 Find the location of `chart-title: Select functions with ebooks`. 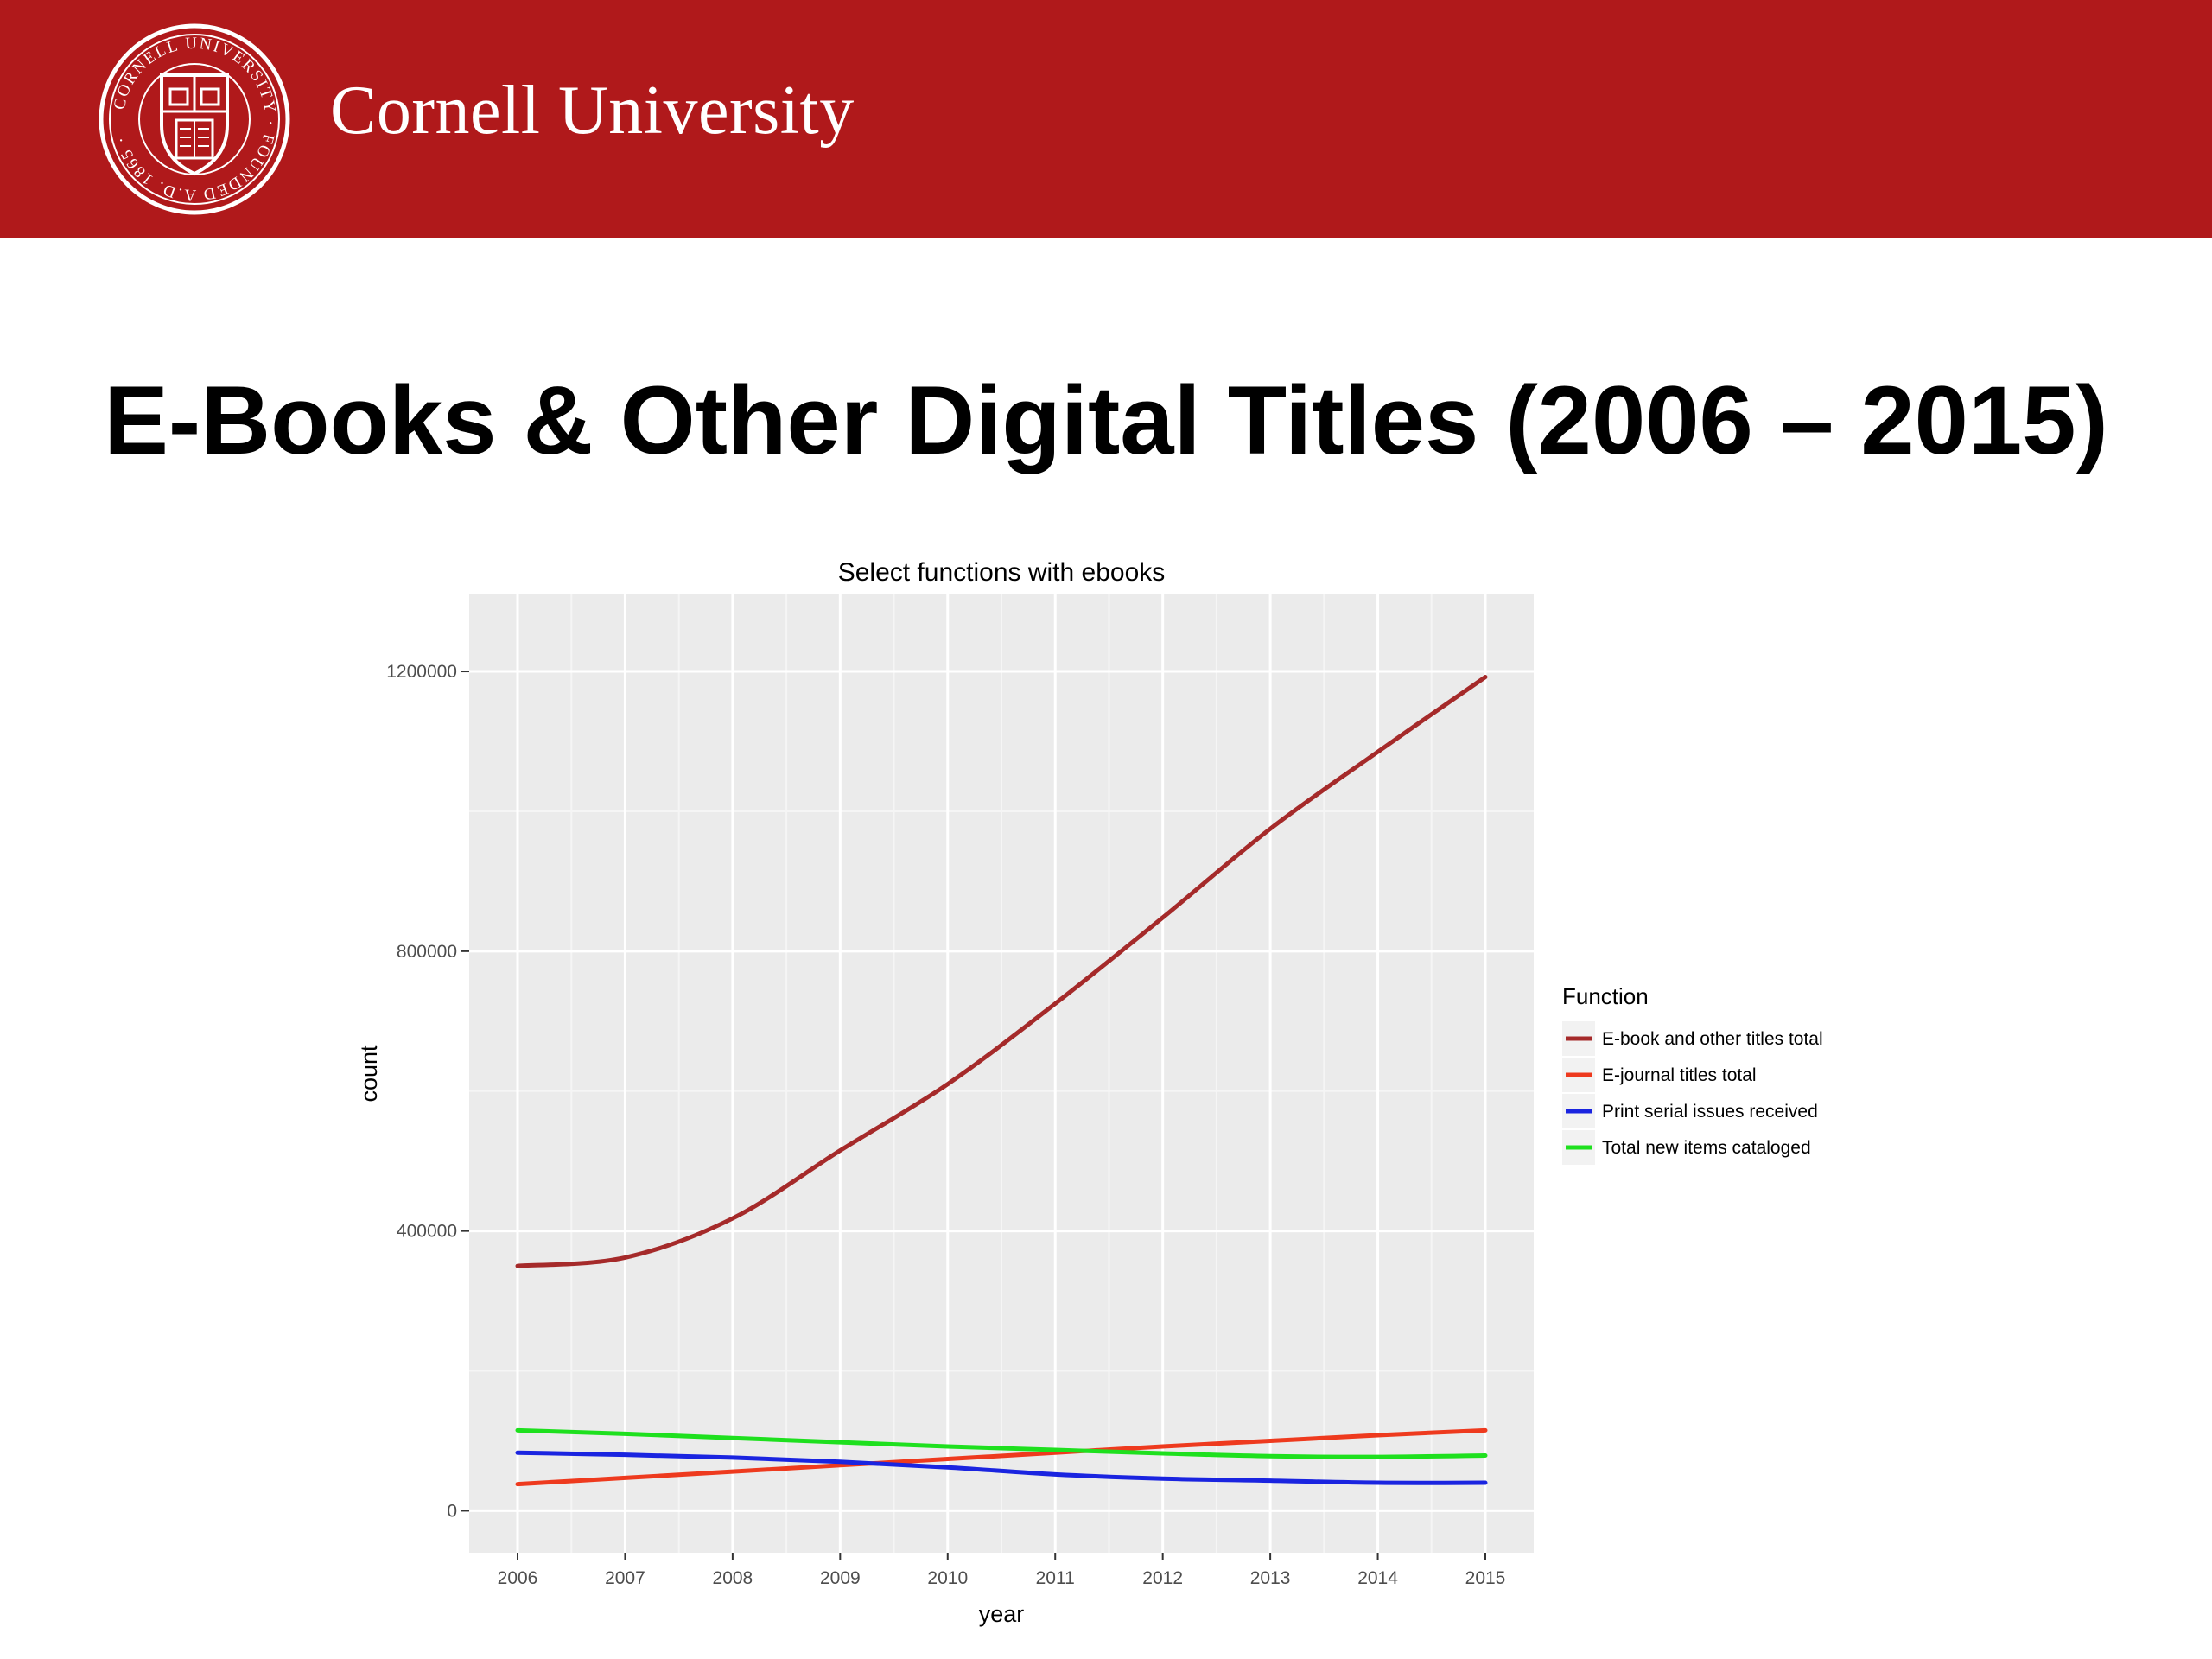

chart-title: Select functions with ebooks is located at coordinates (1002, 572).